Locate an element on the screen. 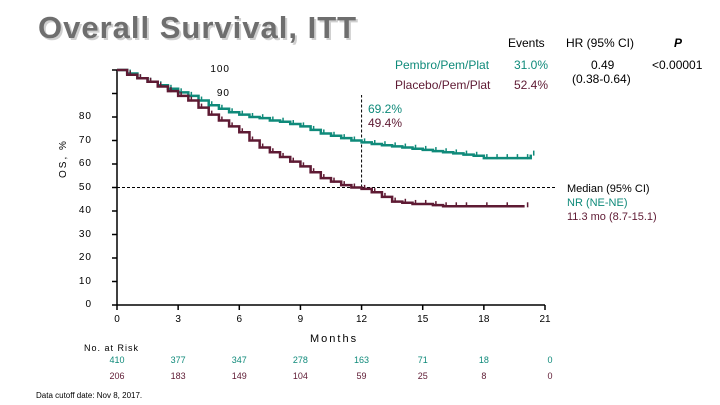 This screenshot has width=720, height=405. y-tick-label-30: 30 is located at coordinates (85, 234).